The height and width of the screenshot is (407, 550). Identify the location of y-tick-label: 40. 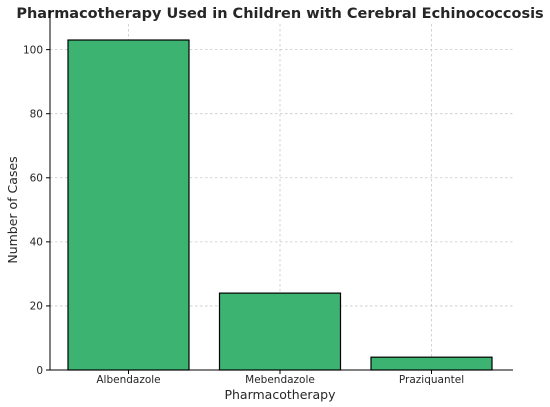
(36, 243).